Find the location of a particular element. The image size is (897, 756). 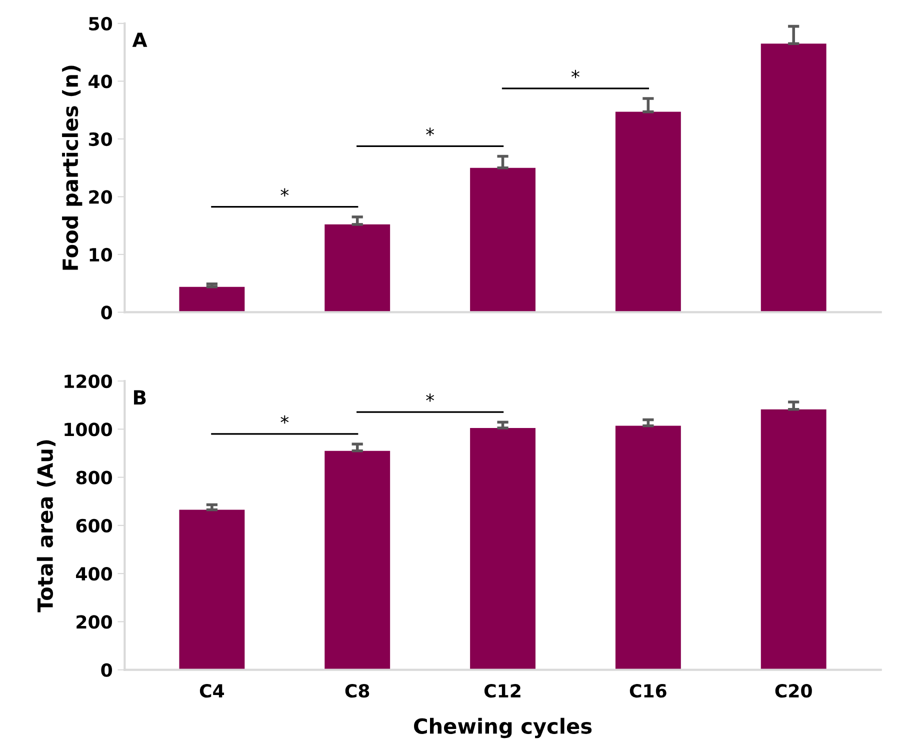

y-tick-label: 10 is located at coordinates (101, 255).